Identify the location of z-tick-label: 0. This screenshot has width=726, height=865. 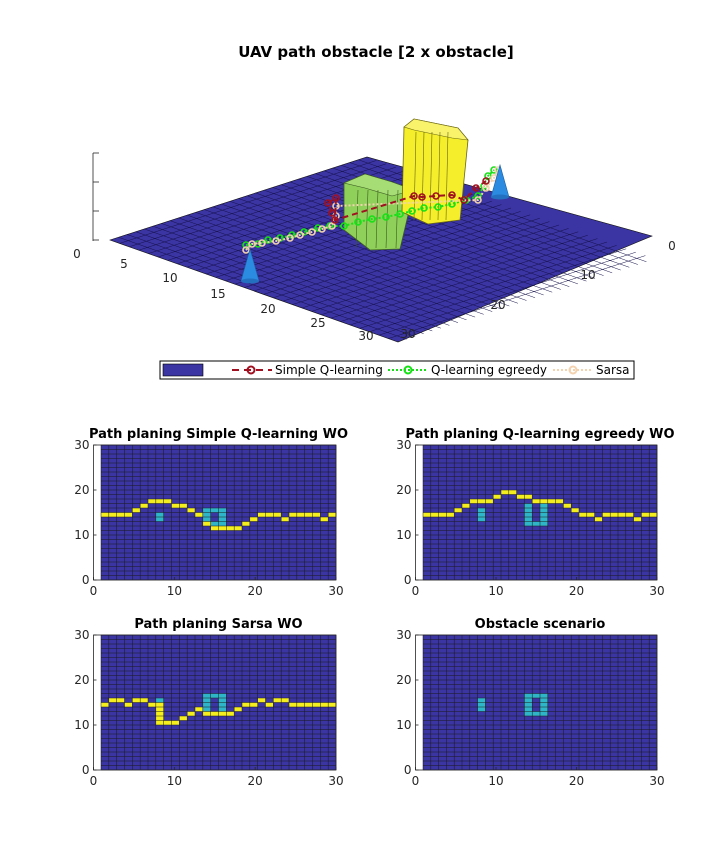
(77, 254).